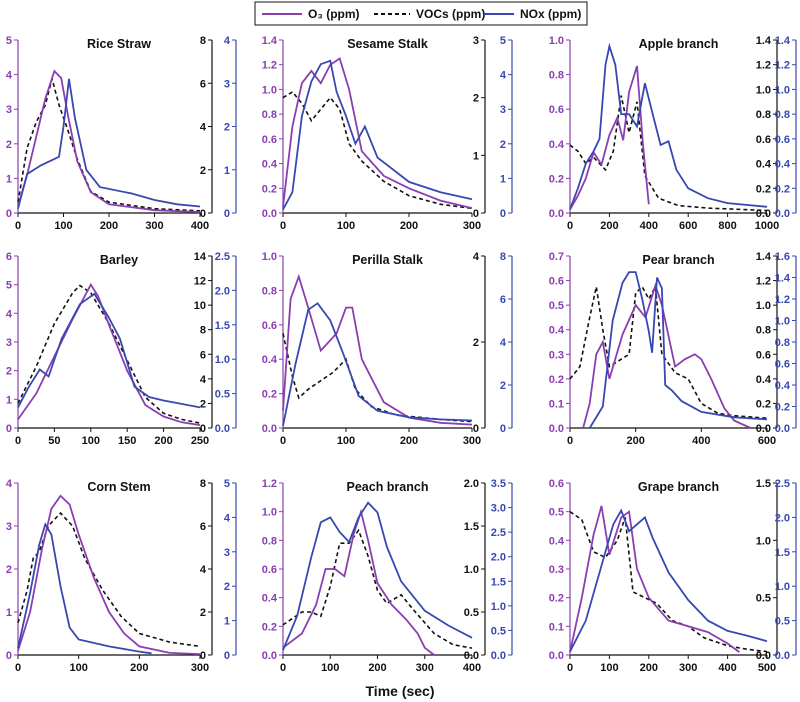  What do you see at coordinates (498, 484) in the screenshot?
I see `nox-tick-label: 3.5` at bounding box center [498, 484].